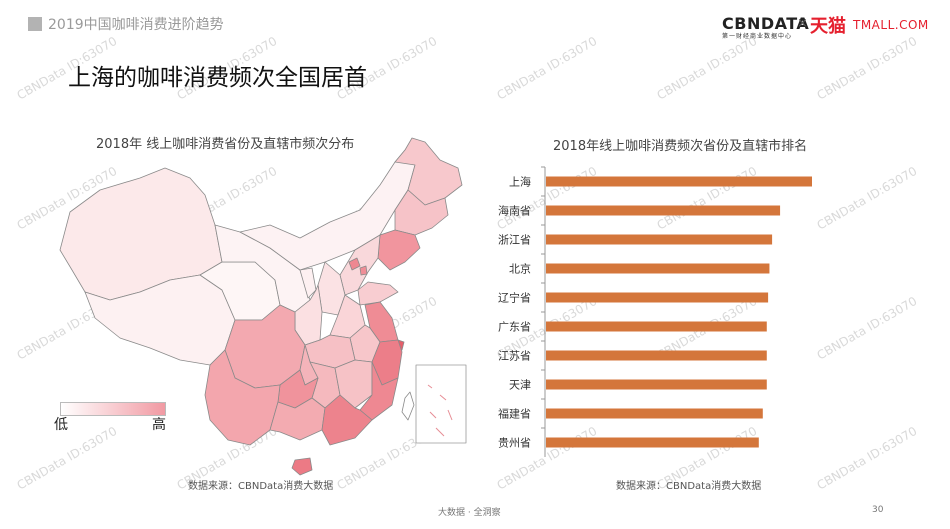 This screenshot has height=529, width=950. Describe the element at coordinates (514, 356) in the screenshot. I see `chart-category-label: 江苏省` at that location.